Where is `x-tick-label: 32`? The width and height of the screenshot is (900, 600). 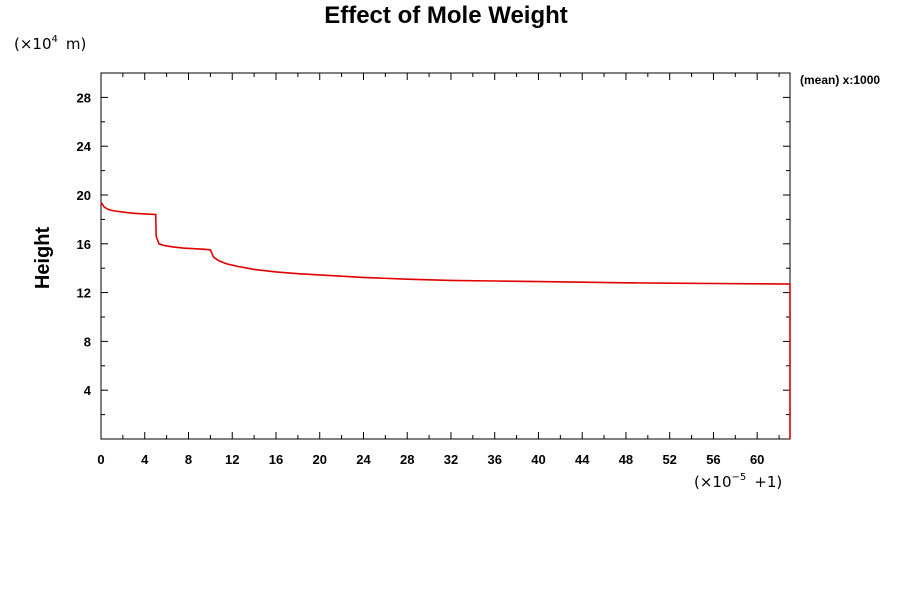
x-tick-label: 32 is located at coordinates (451, 459).